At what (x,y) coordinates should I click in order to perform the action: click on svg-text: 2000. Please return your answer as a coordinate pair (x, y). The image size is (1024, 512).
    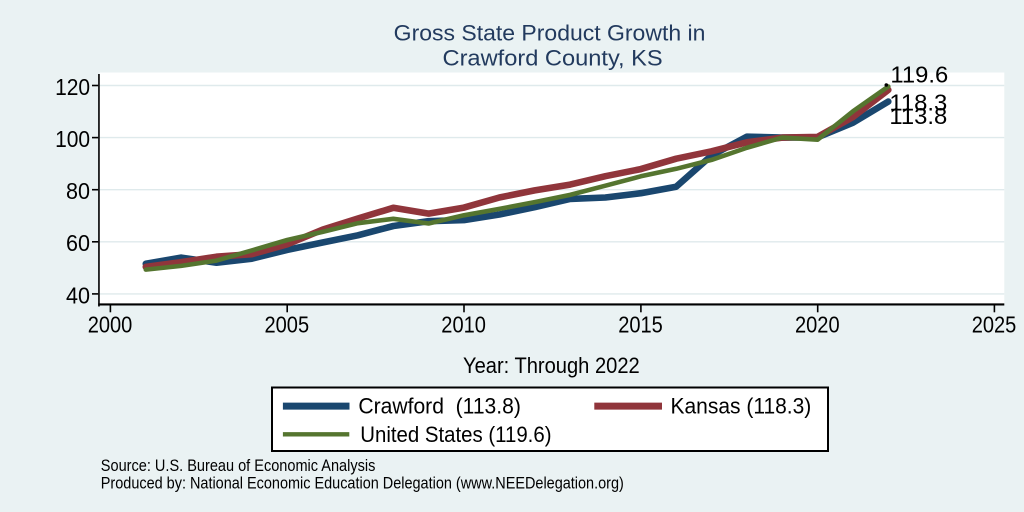
    Looking at the image, I should click on (110, 325).